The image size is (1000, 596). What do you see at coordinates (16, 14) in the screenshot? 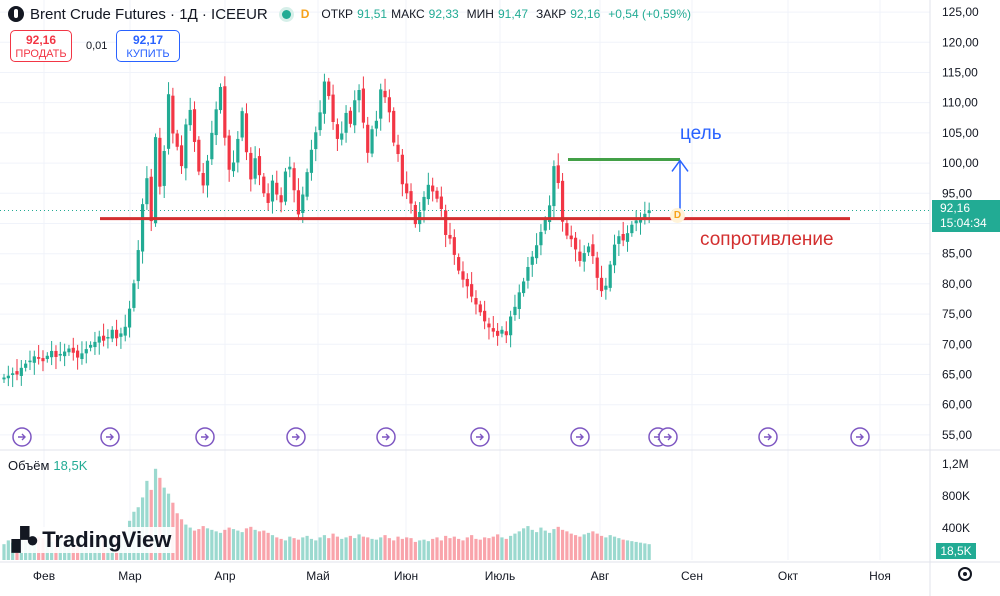
I see `symbol-icon` at bounding box center [16, 14].